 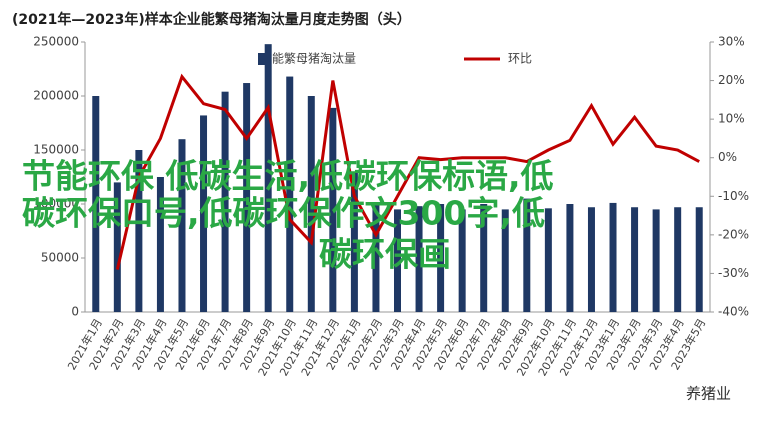 I want to click on overlay-text: 节能环保 低碳生活,低碳环保标语,低, so click(x=288, y=176).